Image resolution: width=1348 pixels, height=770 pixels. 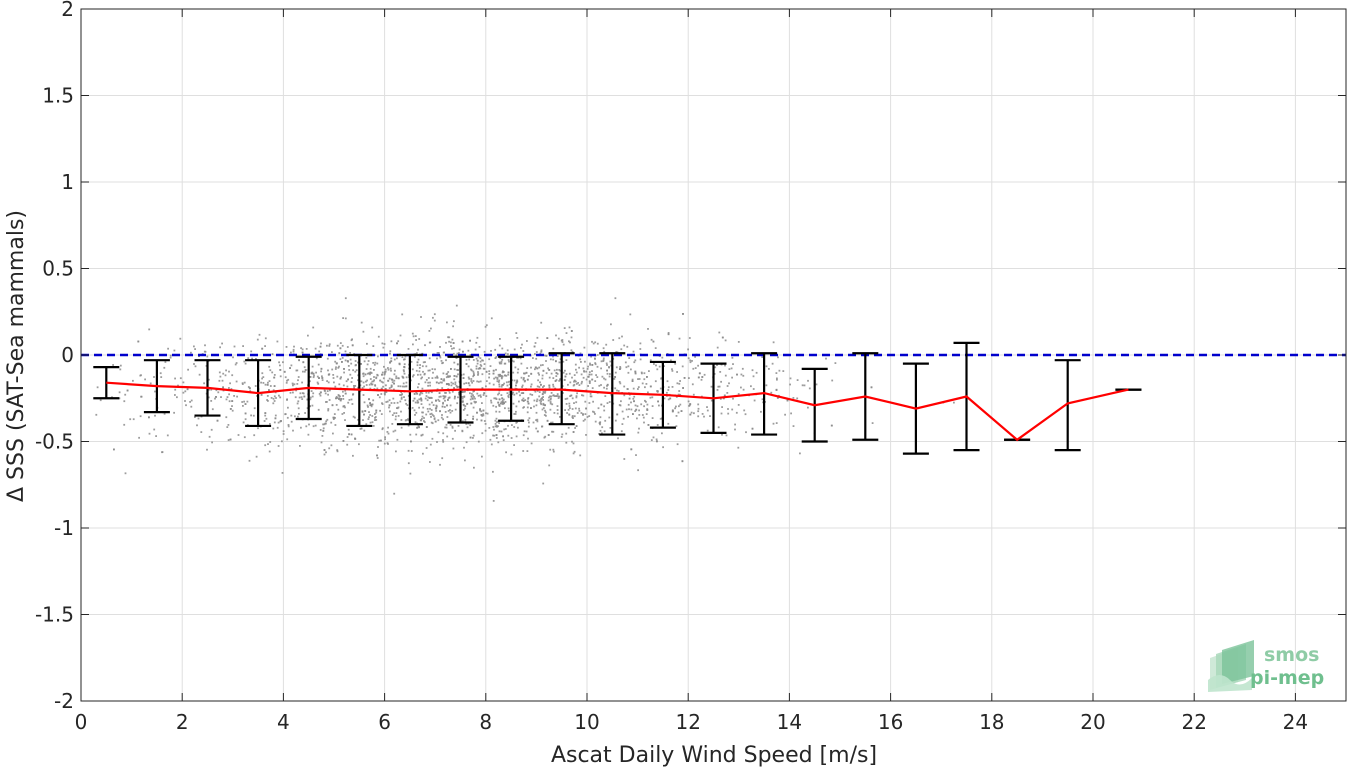 I want to click on x-tick-label: 22, so click(x=1193, y=722).